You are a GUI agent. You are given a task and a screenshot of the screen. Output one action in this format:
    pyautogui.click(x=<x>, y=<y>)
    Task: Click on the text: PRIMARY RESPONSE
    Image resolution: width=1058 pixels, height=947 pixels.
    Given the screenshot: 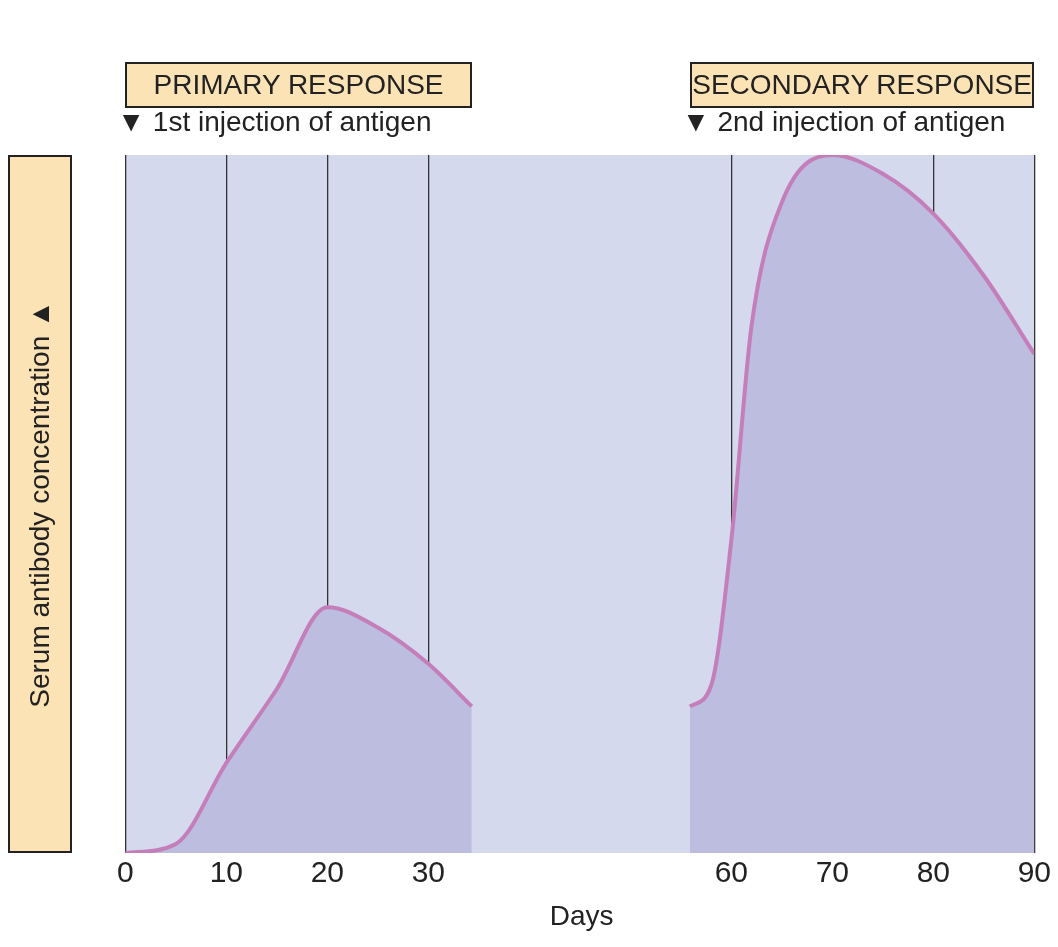 What is the action you would take?
    pyautogui.click(x=298, y=84)
    